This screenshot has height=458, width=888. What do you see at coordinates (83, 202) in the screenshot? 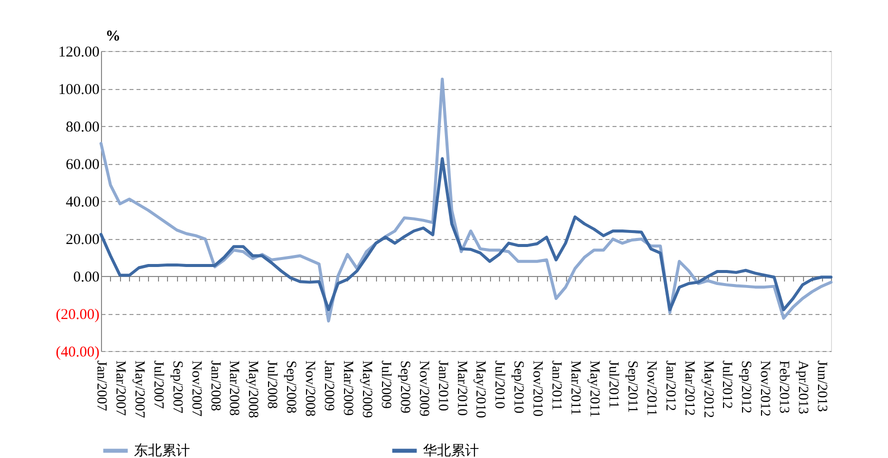
I see `y-tick-label: 40.00` at bounding box center [83, 202].